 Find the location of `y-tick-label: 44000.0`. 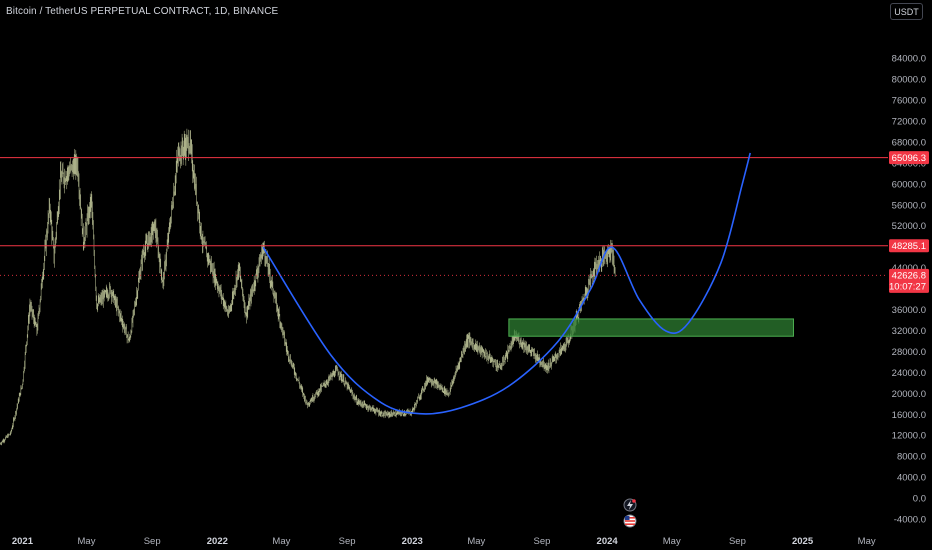

y-tick-label: 44000.0 is located at coordinates (909, 268).